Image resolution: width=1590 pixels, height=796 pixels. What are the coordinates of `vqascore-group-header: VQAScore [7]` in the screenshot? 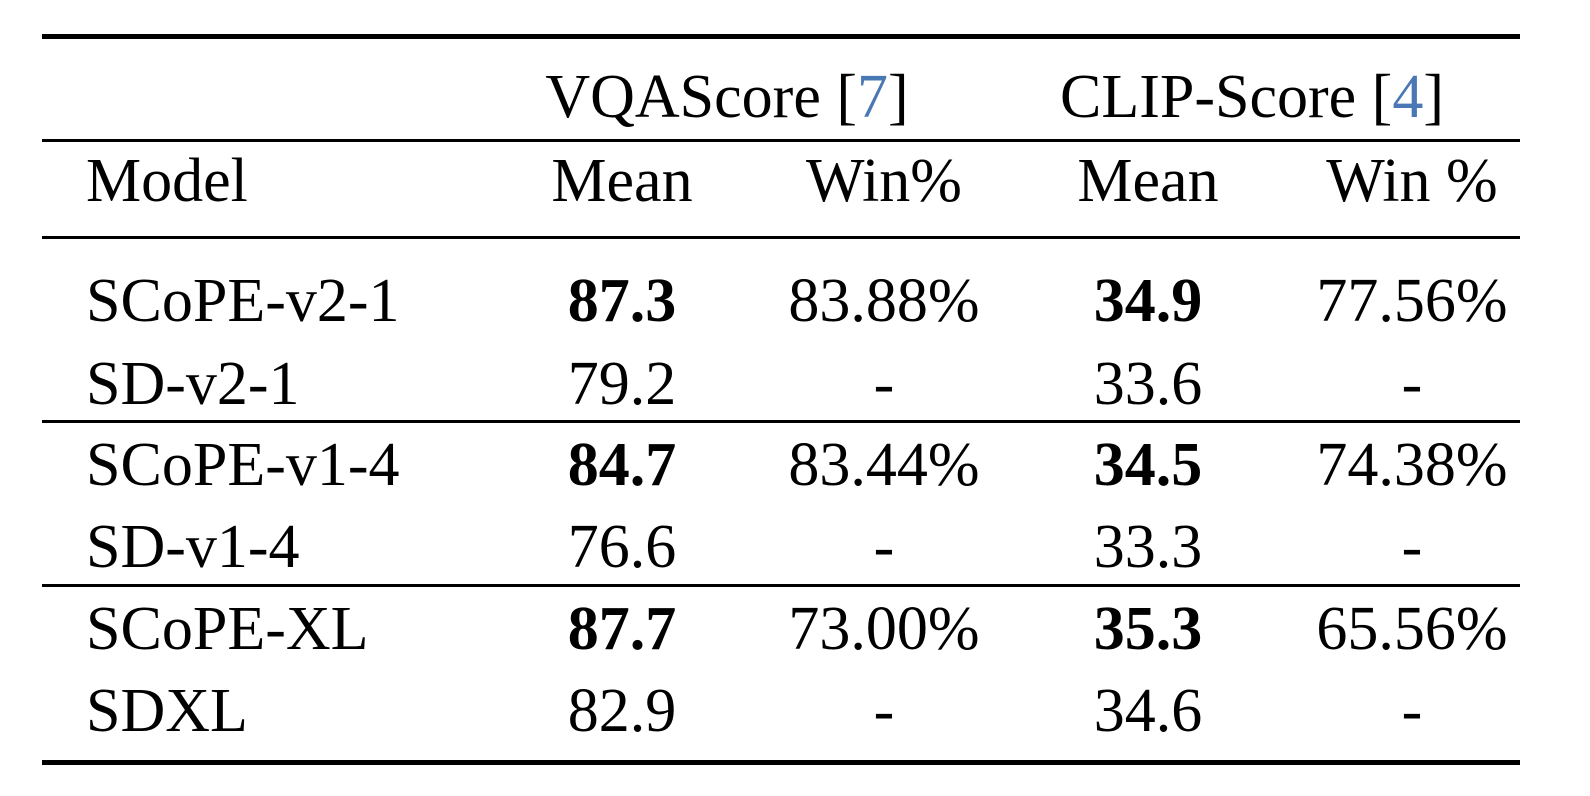 It's located at (727, 97).